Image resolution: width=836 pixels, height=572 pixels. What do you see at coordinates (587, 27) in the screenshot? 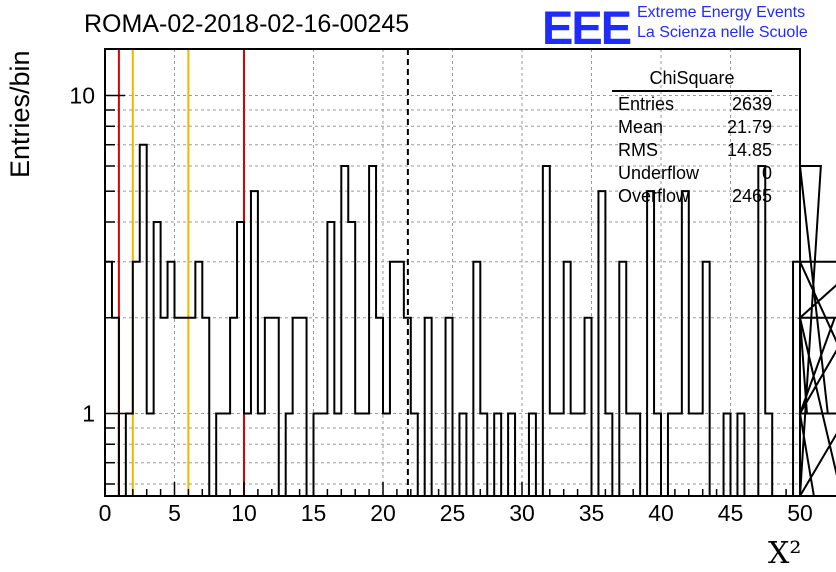
I see `eee-logo: EEE` at bounding box center [587, 27].